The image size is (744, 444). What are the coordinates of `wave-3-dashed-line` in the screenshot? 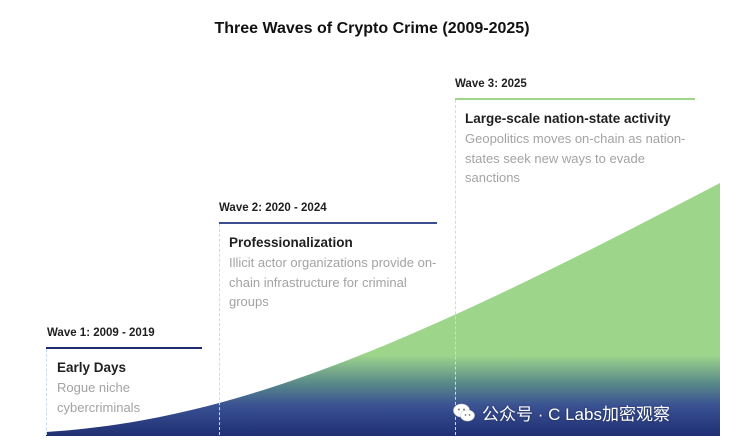 It's located at (455, 267).